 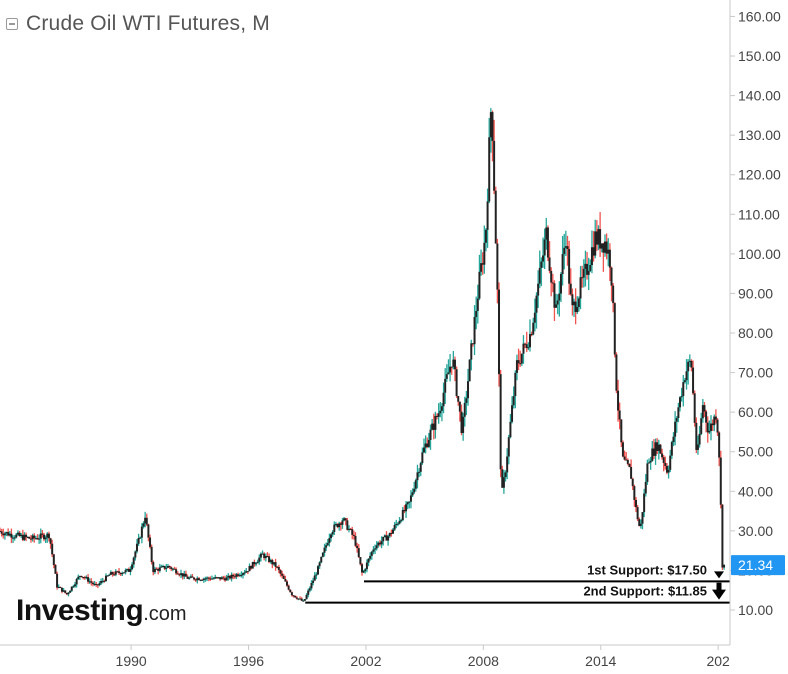 I want to click on y-tick-label: 140.00, so click(x=759, y=96).